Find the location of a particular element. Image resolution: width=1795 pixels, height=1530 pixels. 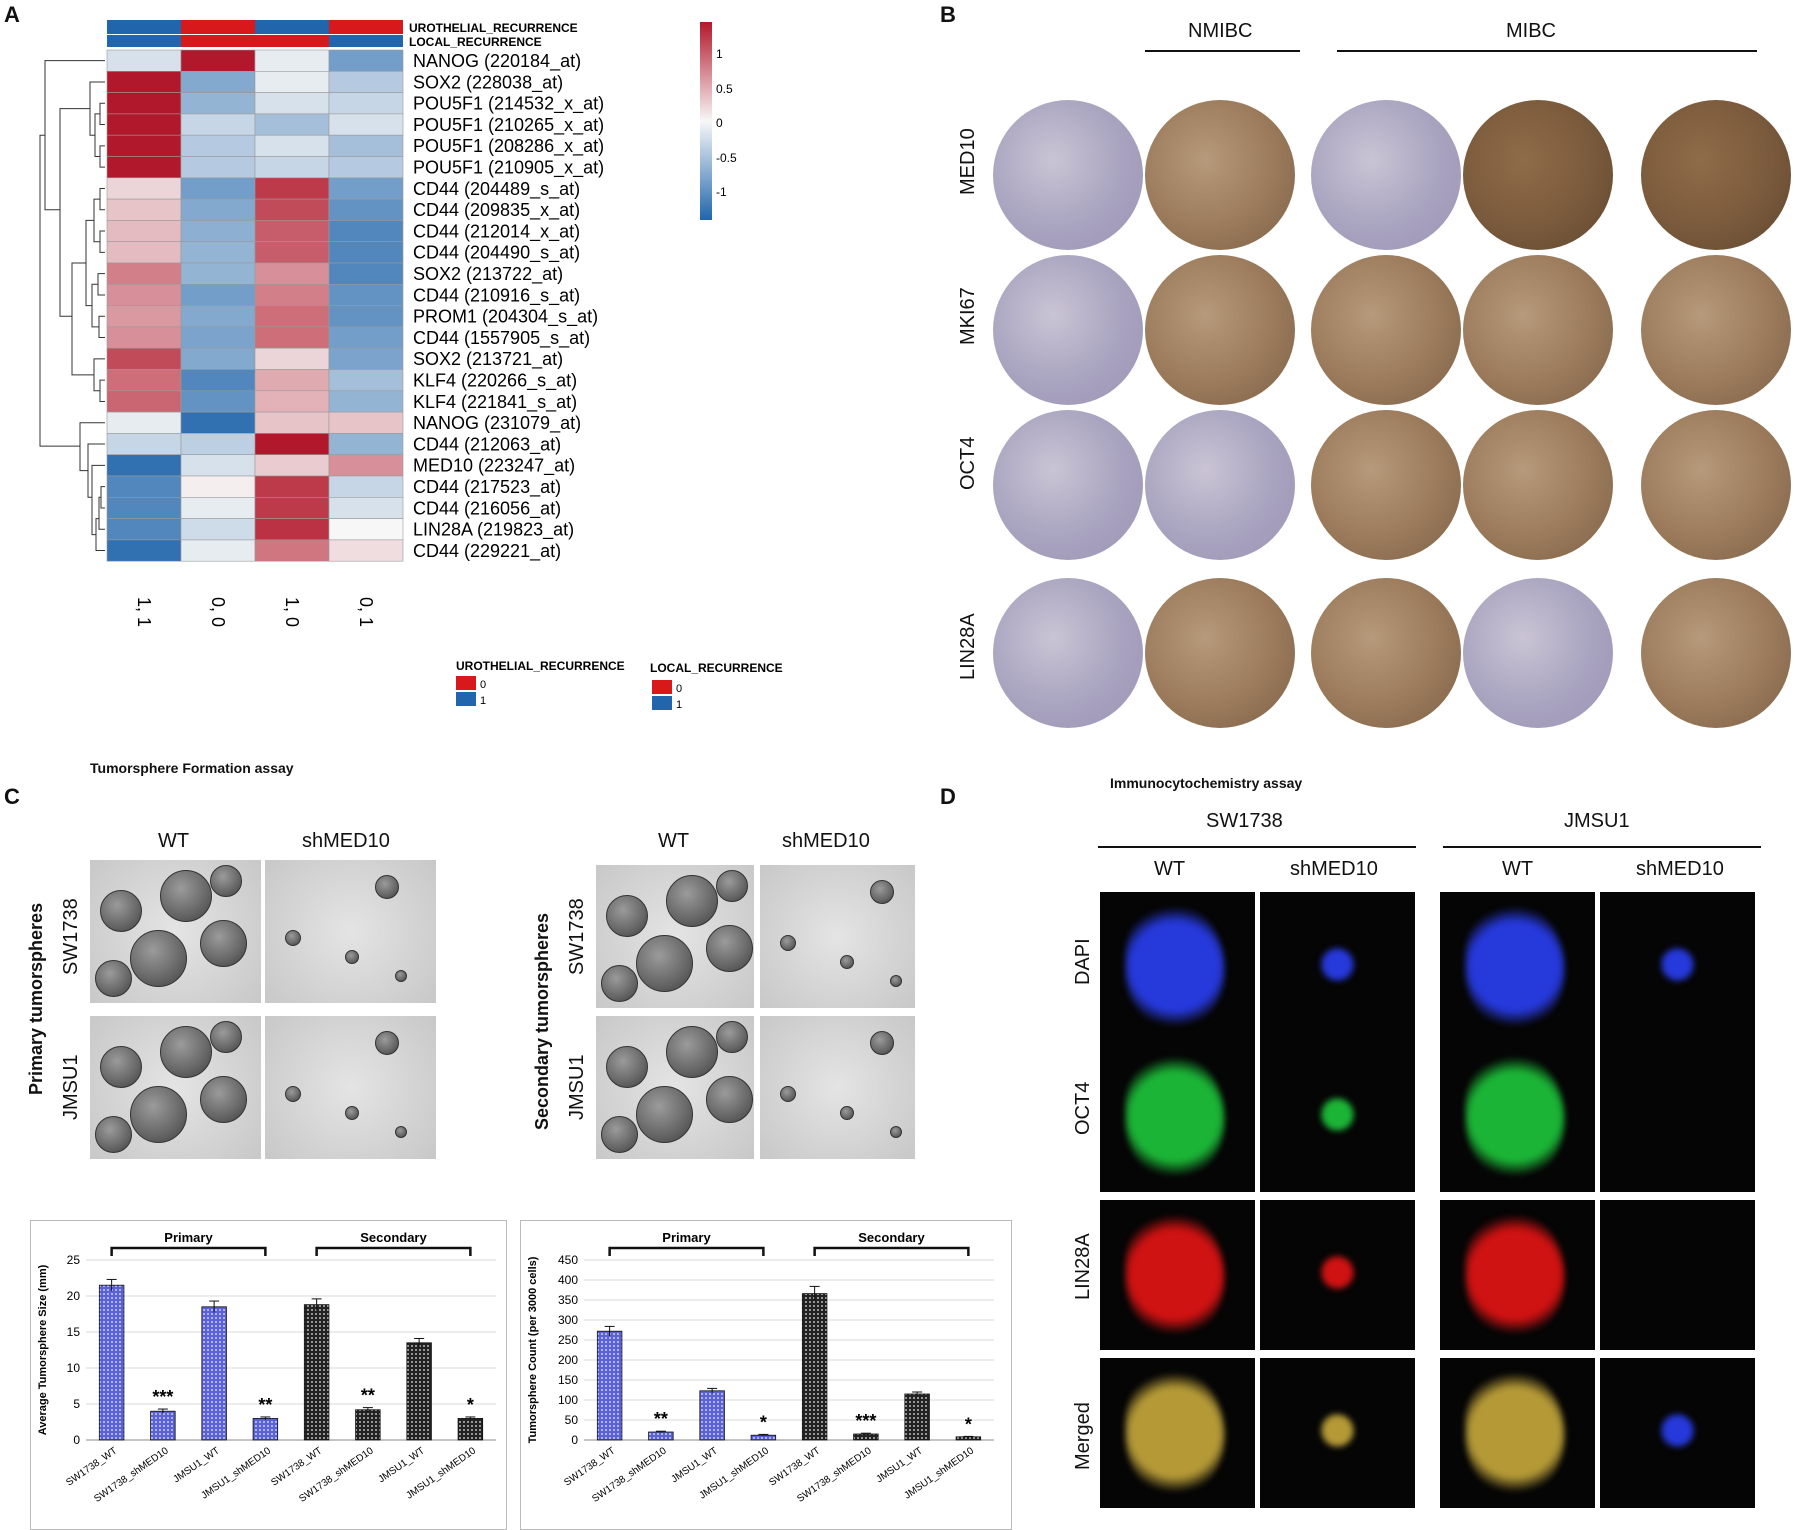

secondary-col-wt: WT is located at coordinates (674, 841).